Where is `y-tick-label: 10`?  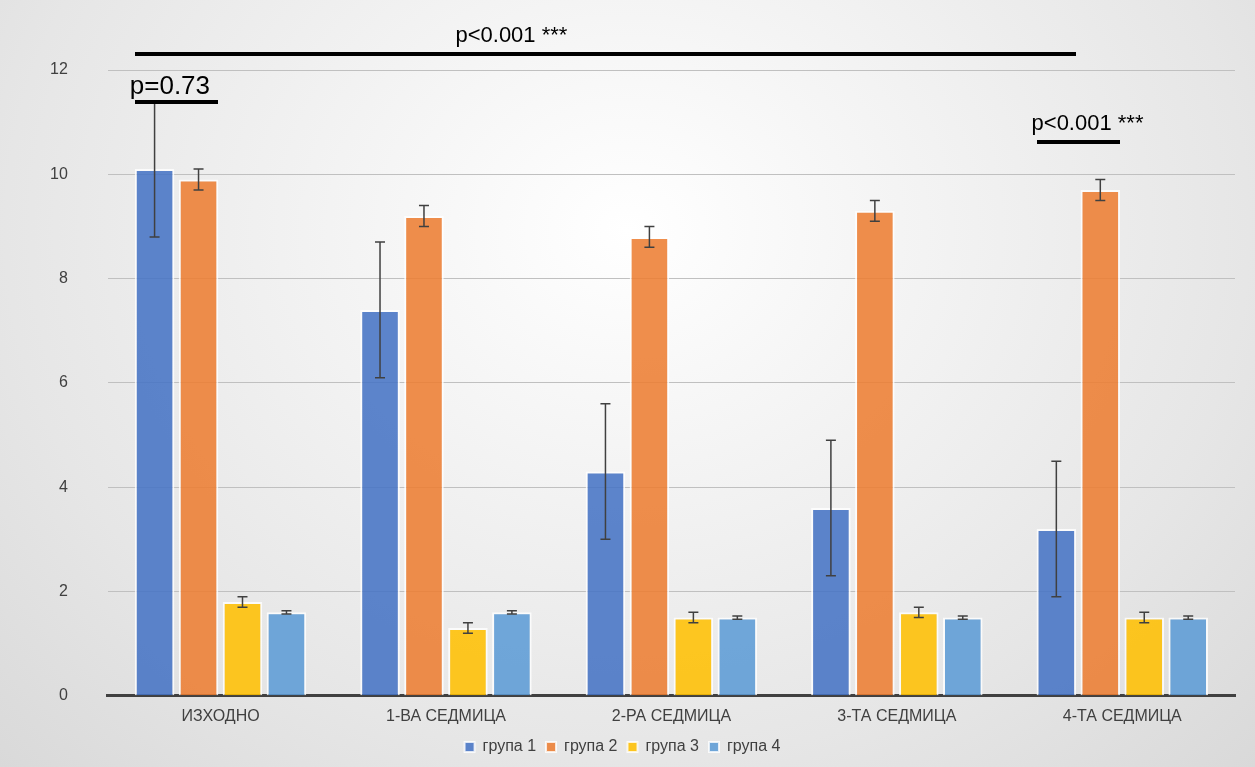
y-tick-label: 10 is located at coordinates (59, 173).